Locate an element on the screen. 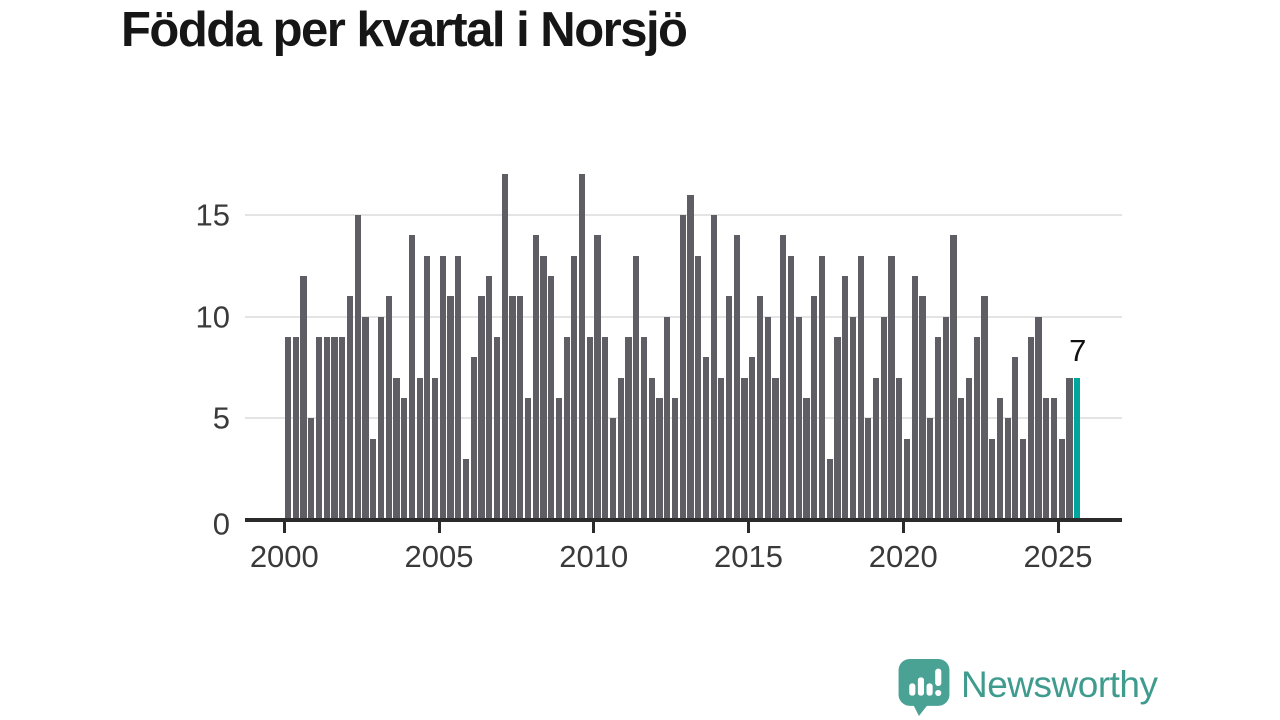 This screenshot has height=720, width=1280. x-tick-label: 2010 is located at coordinates (594, 556).